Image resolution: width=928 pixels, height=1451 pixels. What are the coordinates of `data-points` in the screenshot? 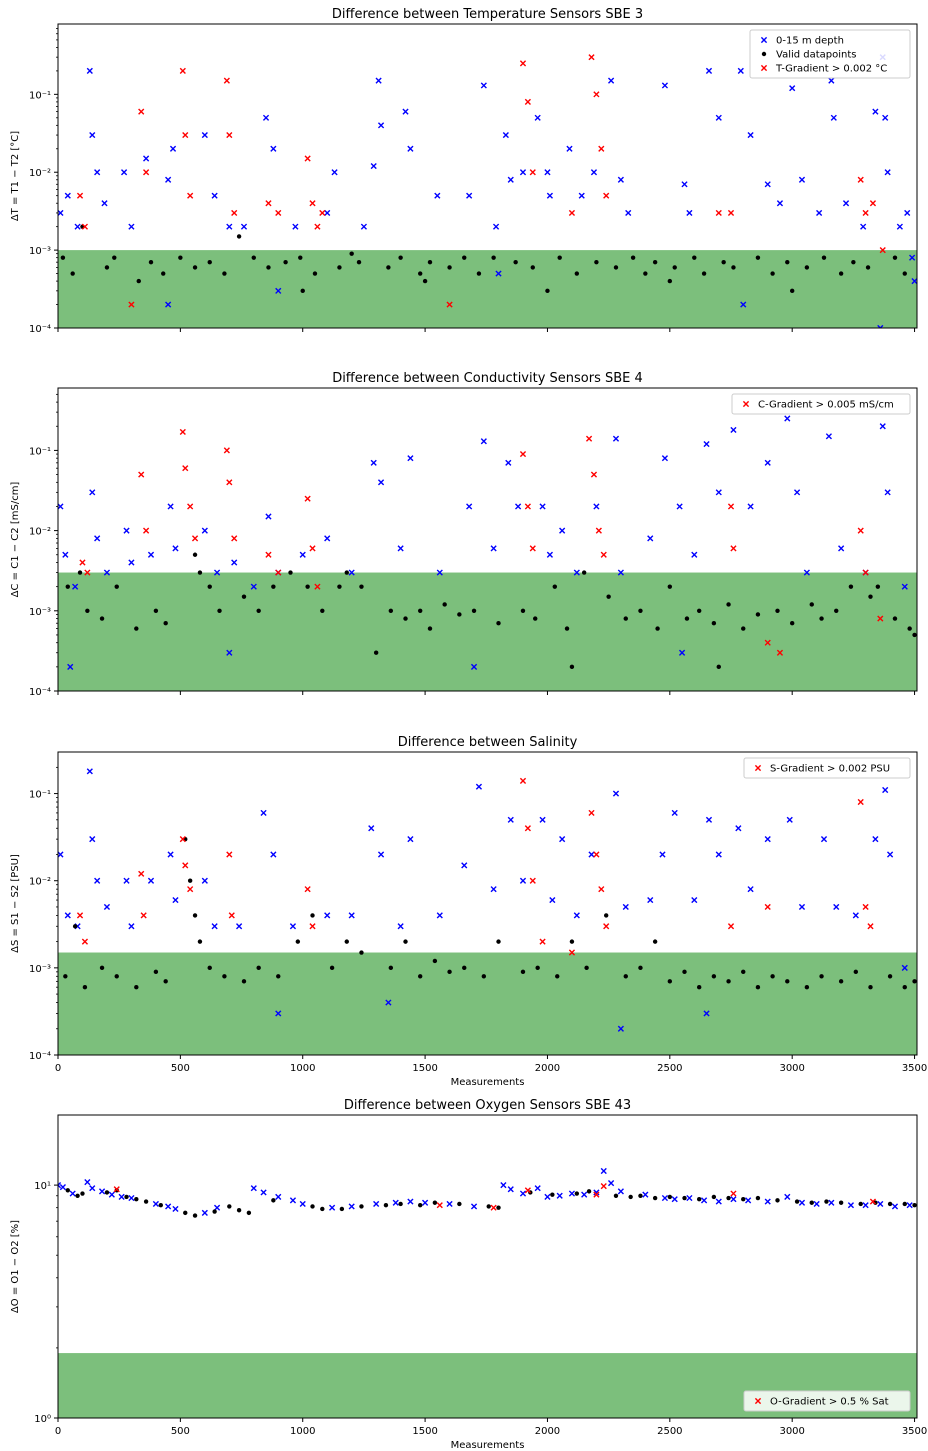 It's located at (487, 1192).